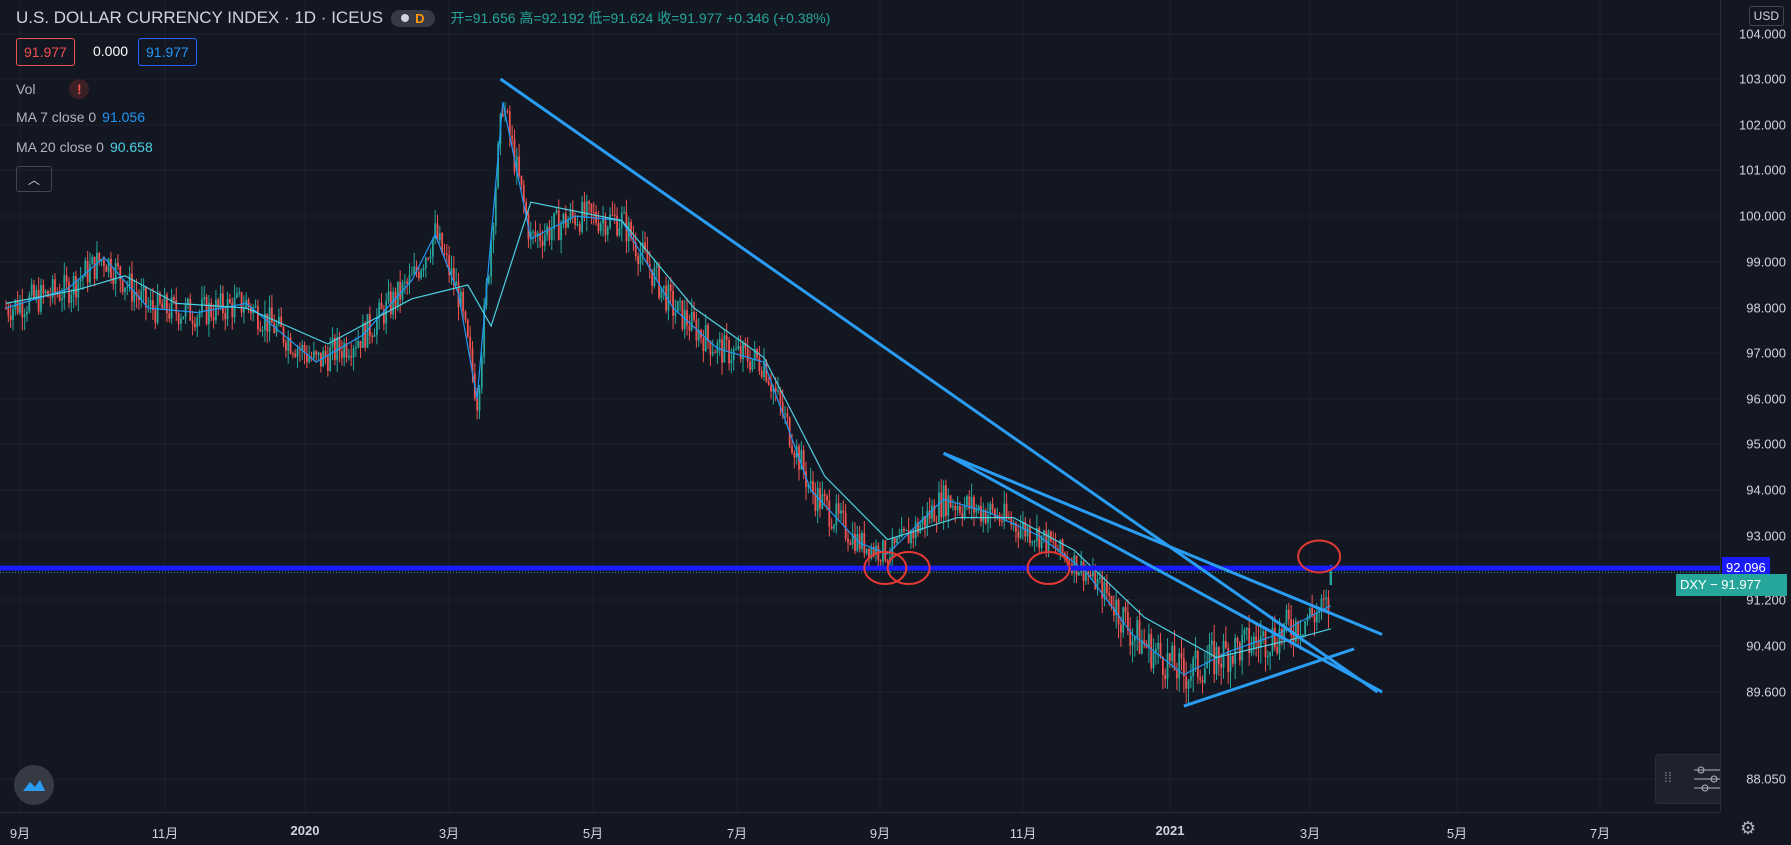 This screenshot has height=845, width=1791. Describe the element at coordinates (1668, 777) in the screenshot. I see `drag-handle-icon: ⁞⁞` at that location.